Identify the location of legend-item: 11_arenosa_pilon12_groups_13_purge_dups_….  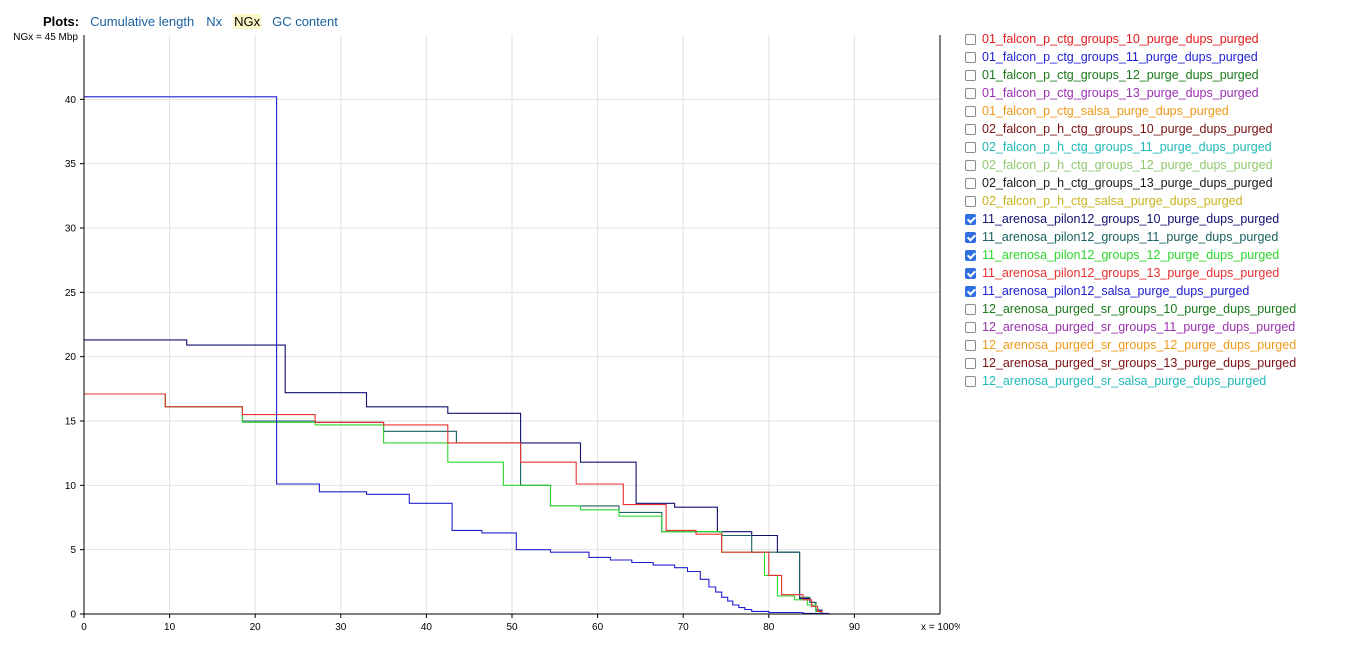
(1154, 273).